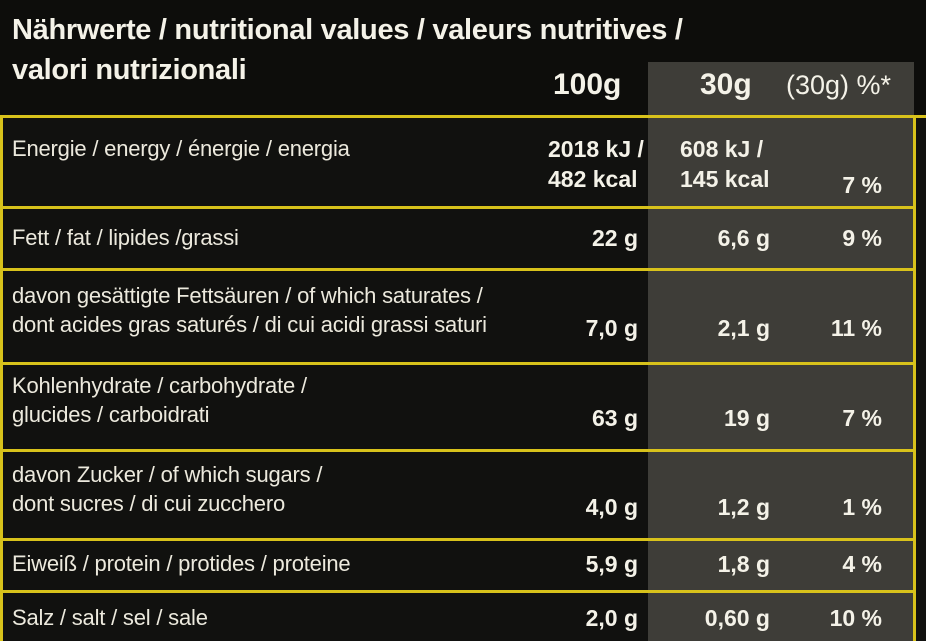 This screenshot has width=926, height=641. I want to click on nutrient-label-line: Fett / fat / lipides /grassi, so click(125, 237).